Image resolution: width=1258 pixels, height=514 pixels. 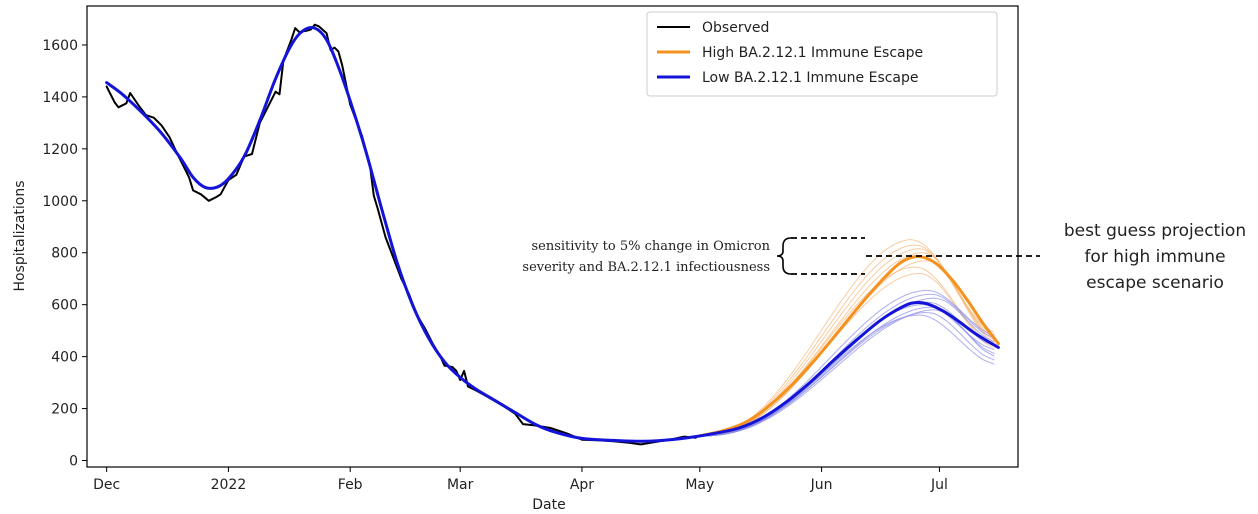 I want to click on x-tick-label: Feb, so click(x=350, y=485).